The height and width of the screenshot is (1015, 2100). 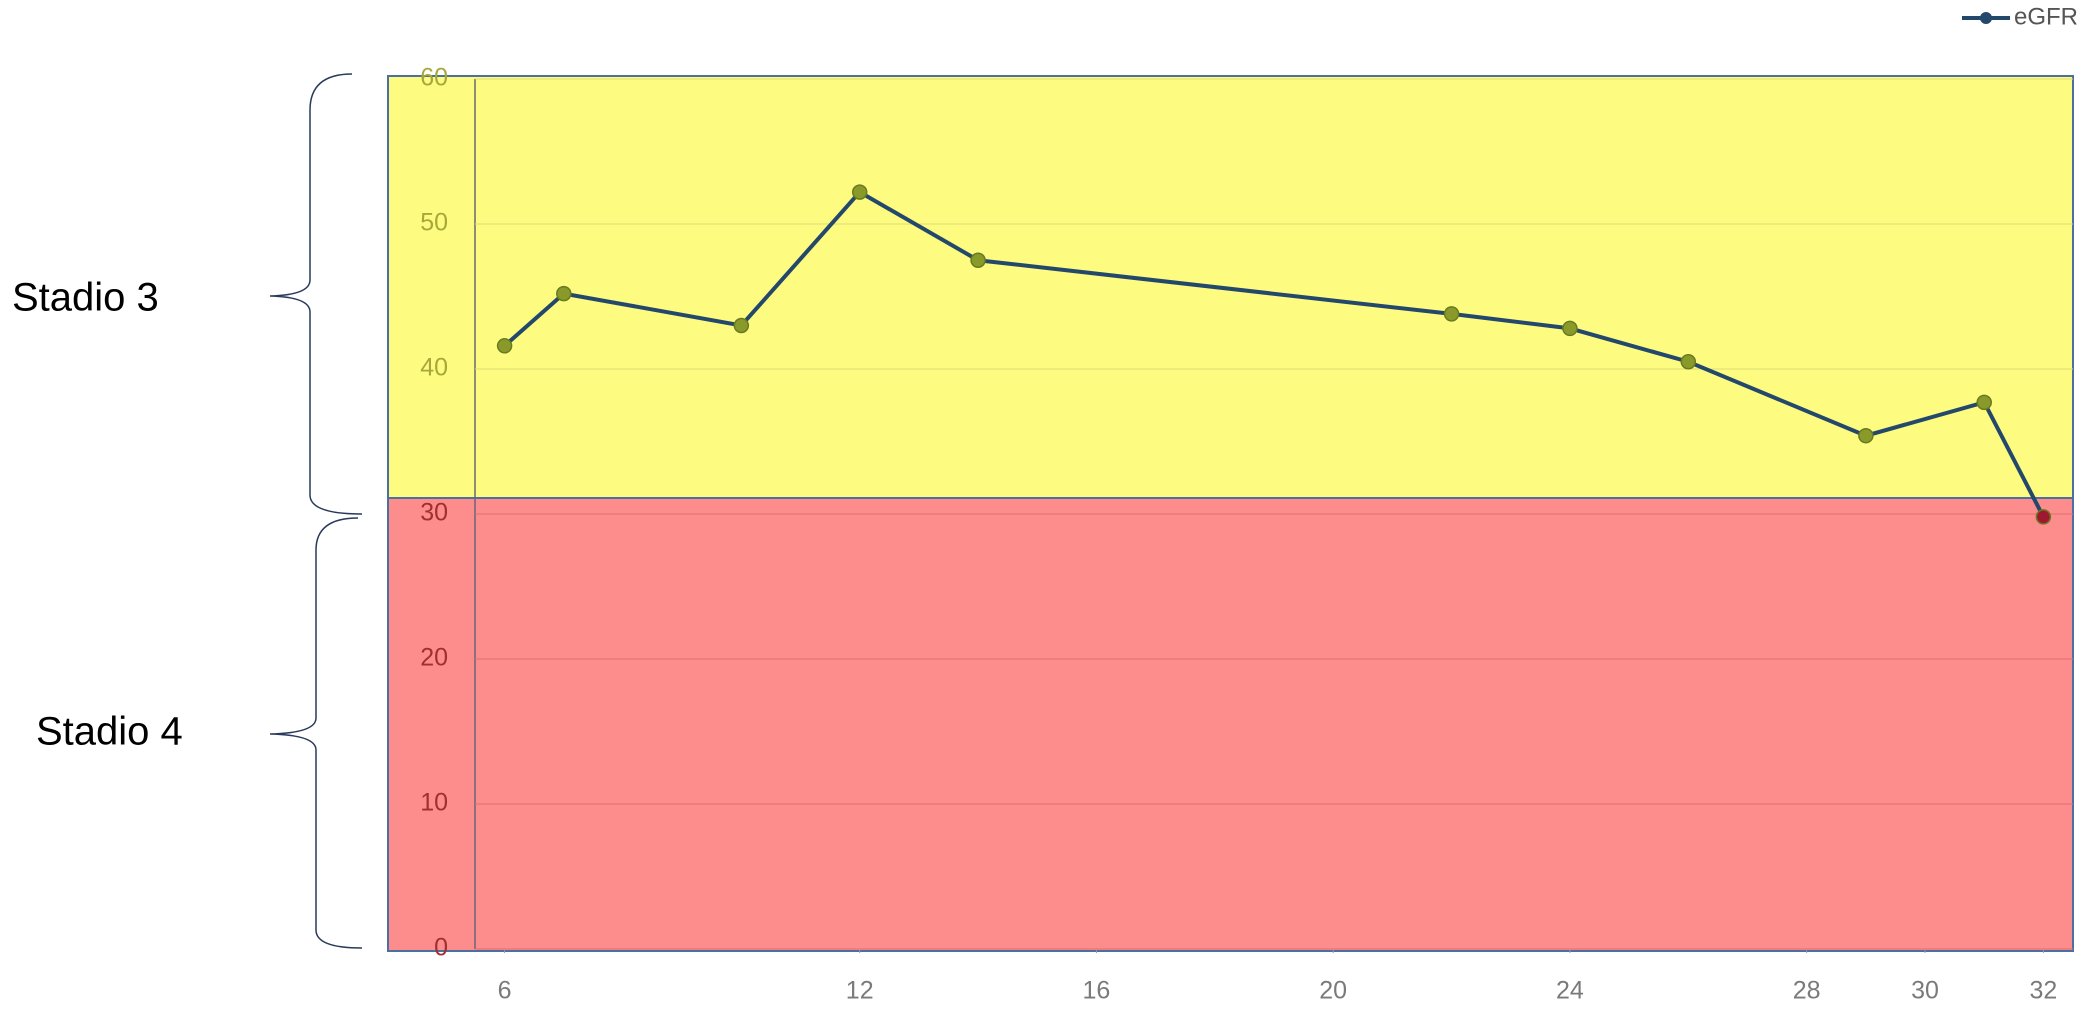 I want to click on legend-marker, so click(x=1986, y=18).